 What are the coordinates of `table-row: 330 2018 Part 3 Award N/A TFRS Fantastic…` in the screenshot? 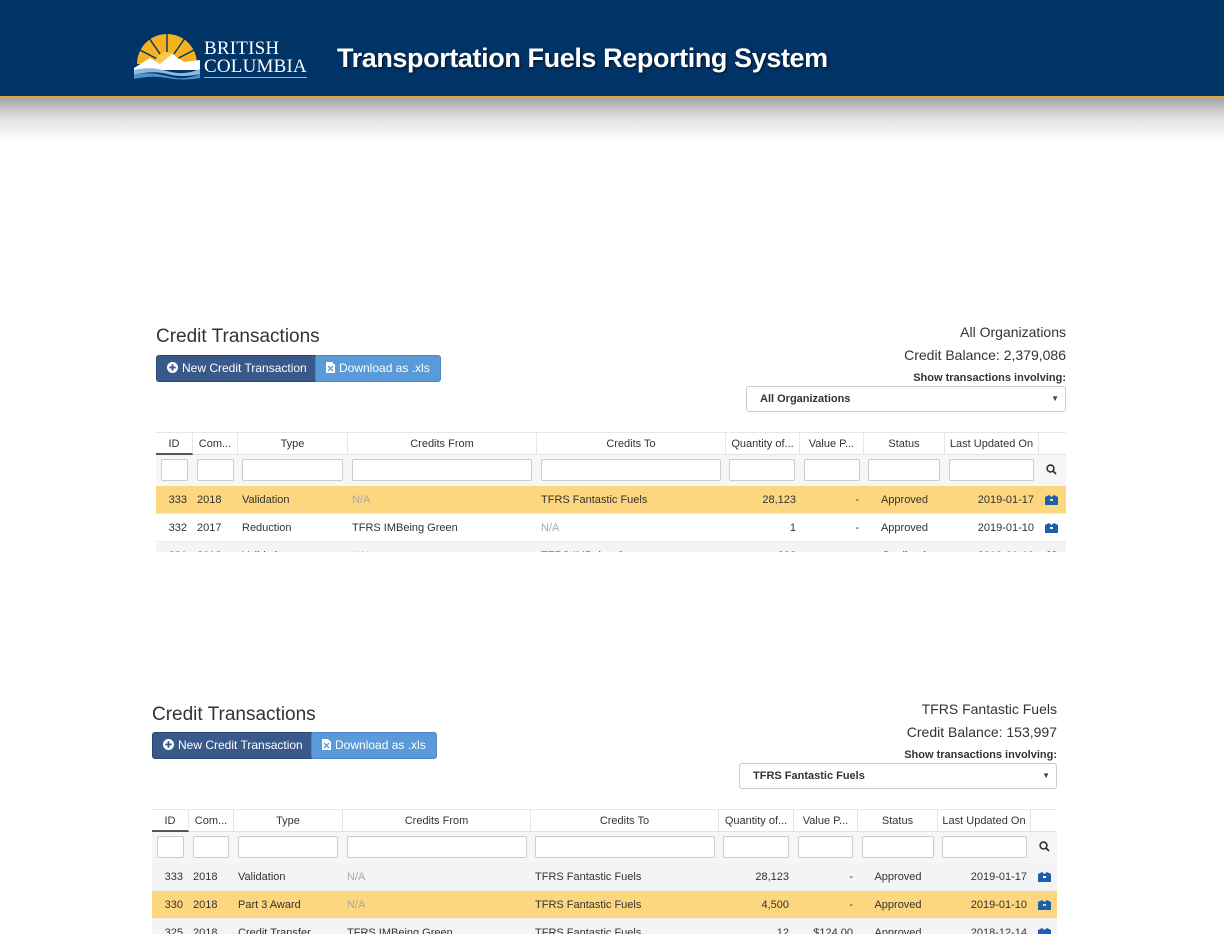 It's located at (604, 905).